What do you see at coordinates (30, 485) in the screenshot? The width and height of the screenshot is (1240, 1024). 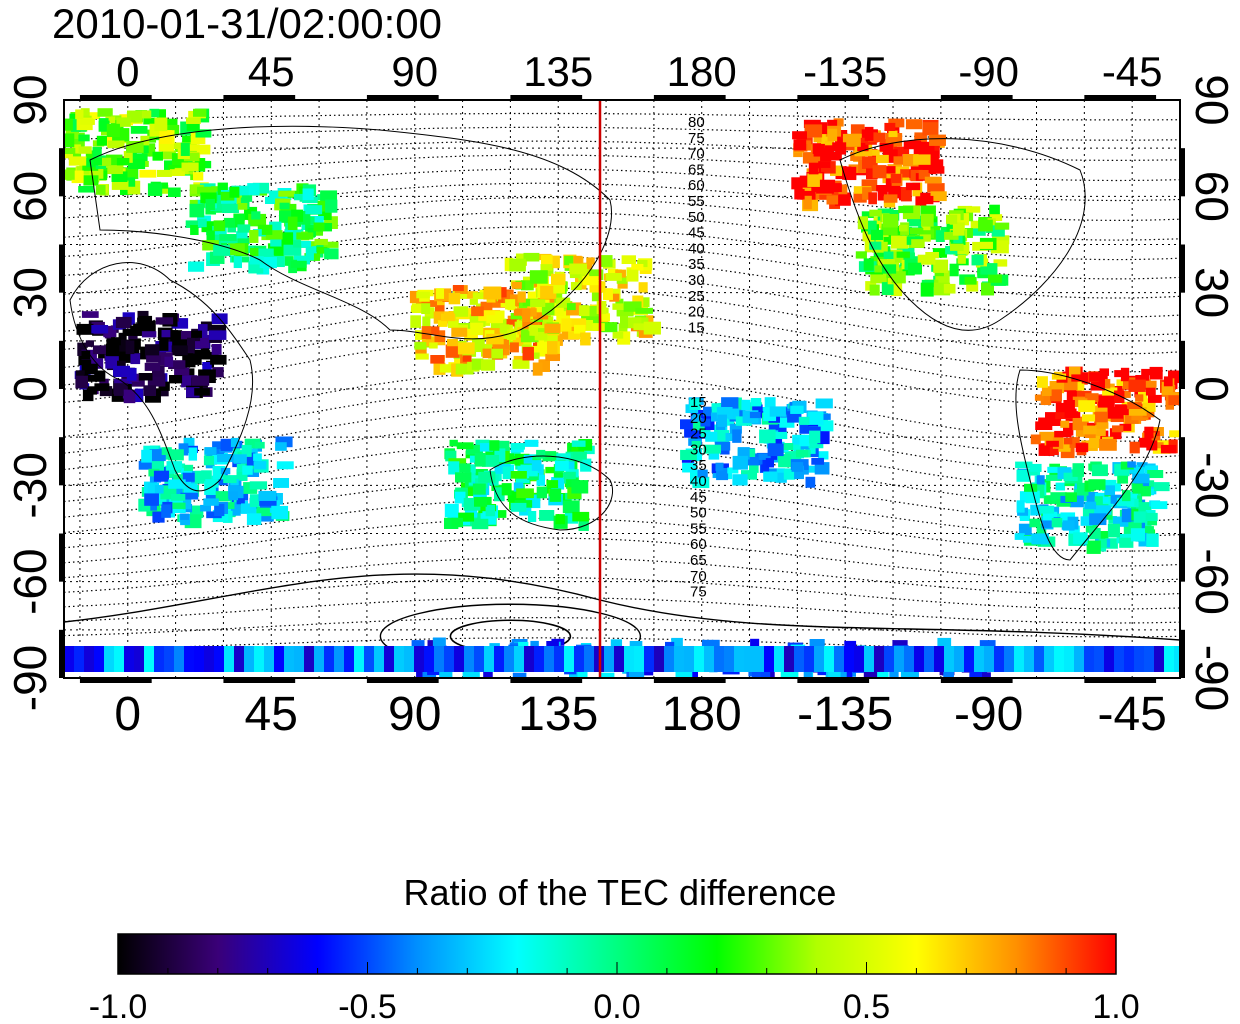 I see `y-tick-label-left: -30` at bounding box center [30, 485].